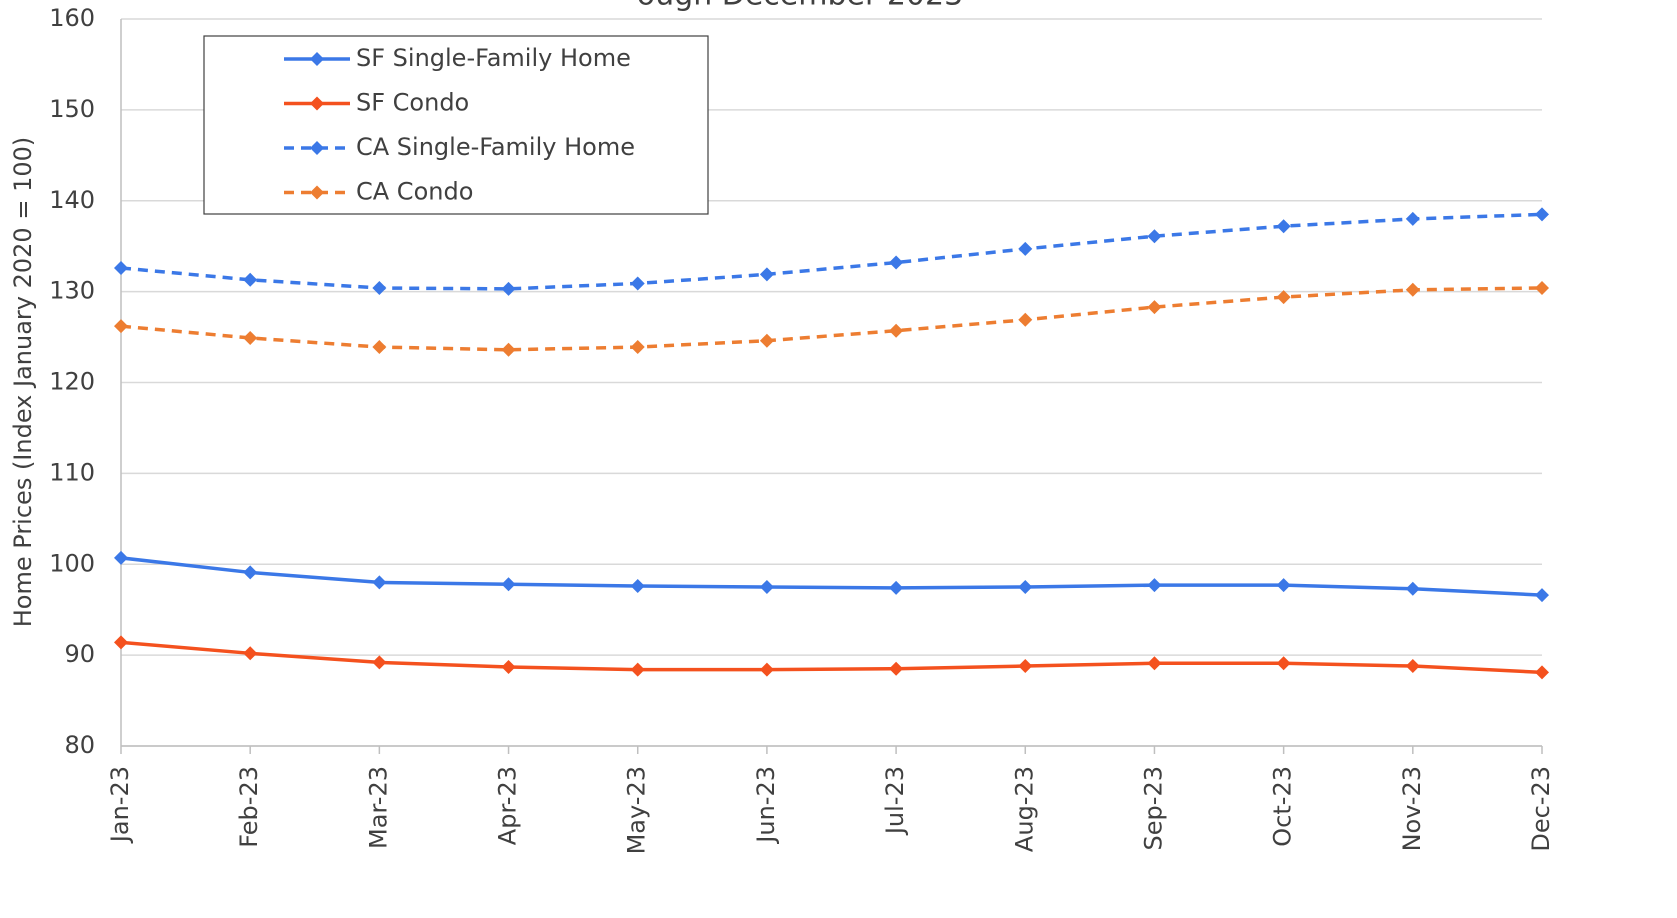 The width and height of the screenshot is (1677, 918). Describe the element at coordinates (895, 801) in the screenshot. I see `x-tick-label: Jul-23` at that location.